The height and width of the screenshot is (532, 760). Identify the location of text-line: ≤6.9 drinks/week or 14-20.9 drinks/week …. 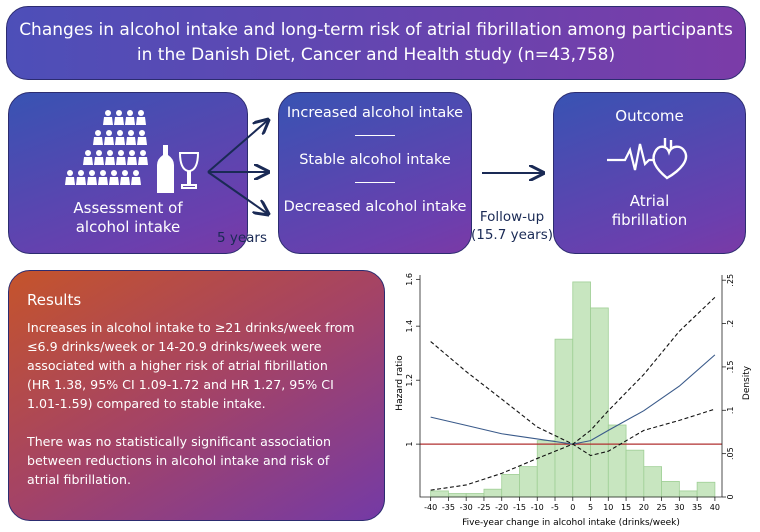
(174, 346).